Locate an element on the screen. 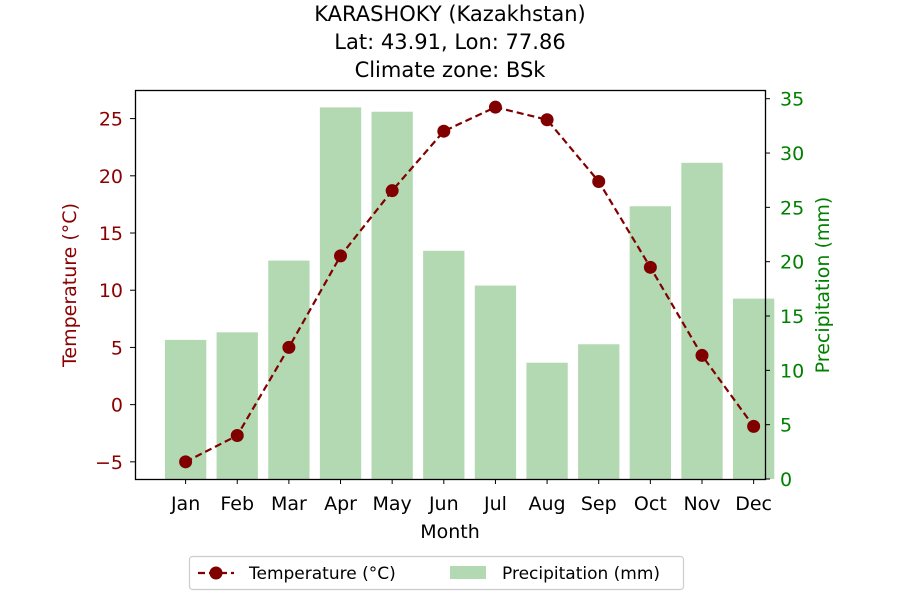 The height and width of the screenshot is (600, 900). chart-title: KARASHOKY (Kazakhstan) is located at coordinates (449, 14).